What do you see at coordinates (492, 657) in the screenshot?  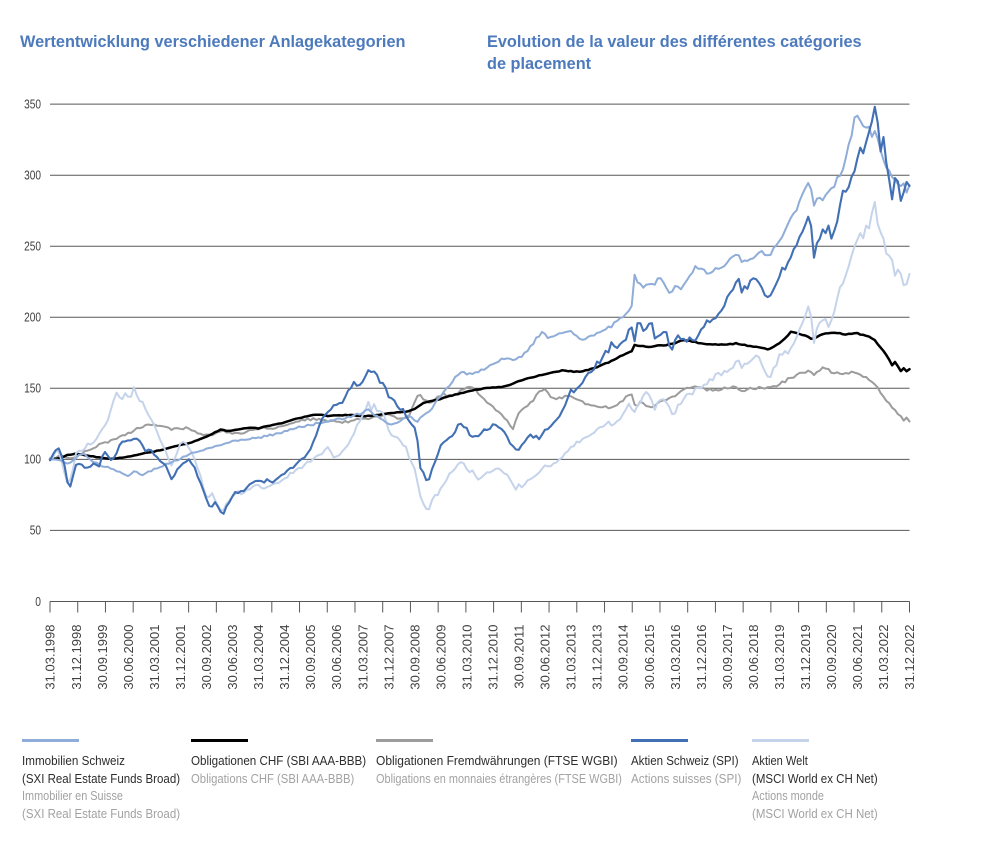 I see `svg-text: 31.12.2010` at bounding box center [492, 657].